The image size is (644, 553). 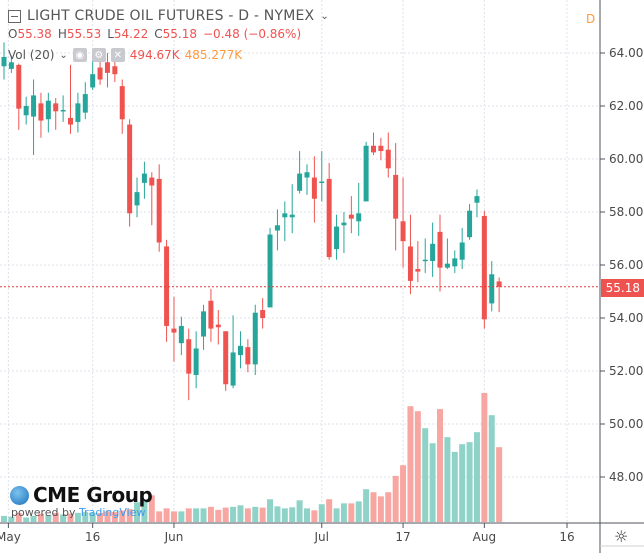 I want to click on settings-gear-icon: ☼, so click(x=621, y=536).